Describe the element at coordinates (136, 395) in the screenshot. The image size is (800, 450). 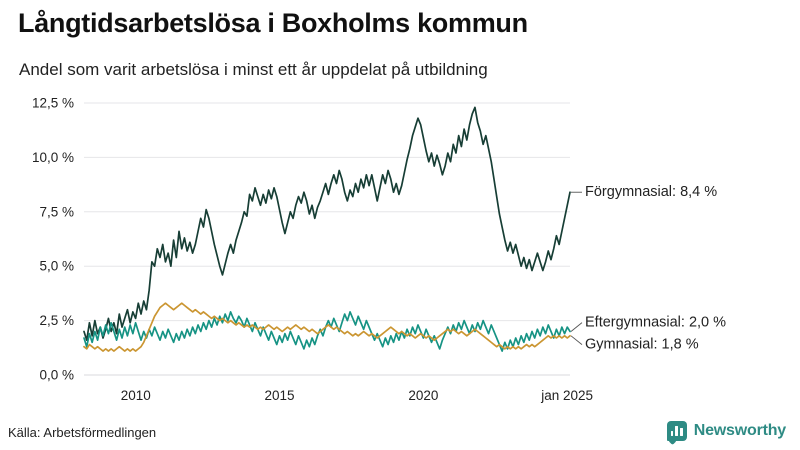
I see `x-axis-tick-label: 2010` at that location.